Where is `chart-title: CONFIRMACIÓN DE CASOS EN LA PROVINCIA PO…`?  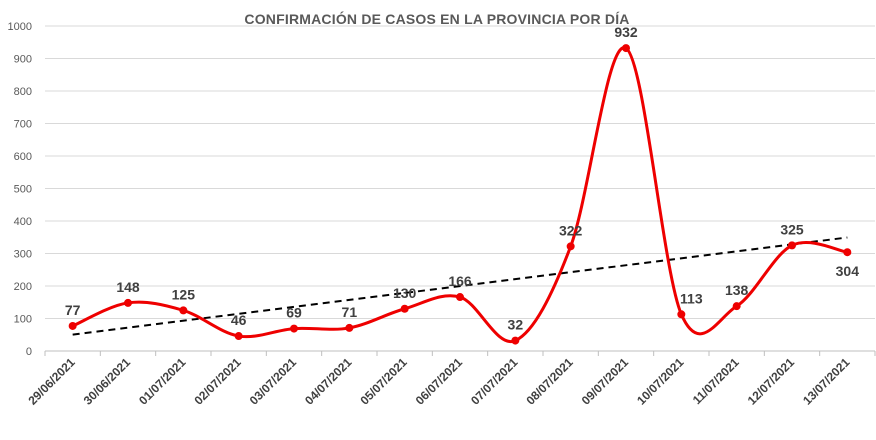 chart-title: CONFIRMACIÓN DE CASOS EN LA PROVINCIA PO… is located at coordinates (436, 18).